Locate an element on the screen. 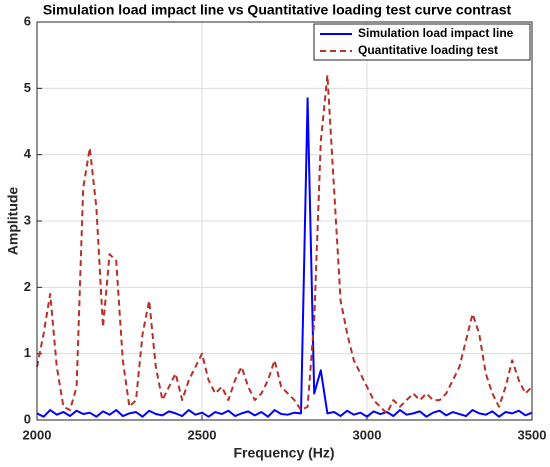 The width and height of the screenshot is (550, 467). y-tick-label: 1 is located at coordinates (27, 352).